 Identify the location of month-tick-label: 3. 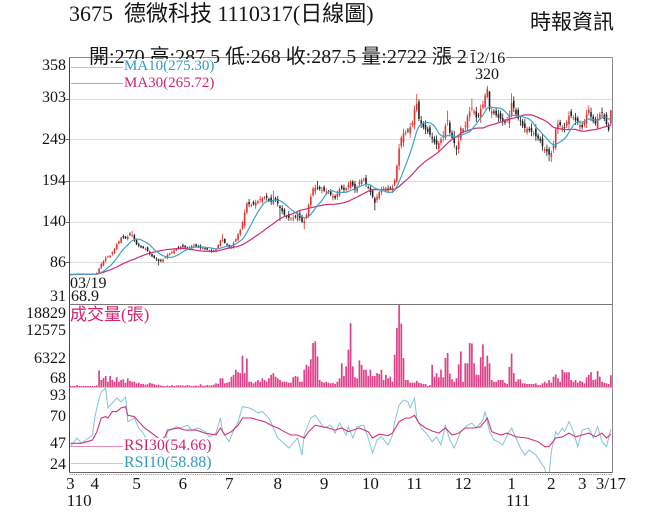
(582, 483).